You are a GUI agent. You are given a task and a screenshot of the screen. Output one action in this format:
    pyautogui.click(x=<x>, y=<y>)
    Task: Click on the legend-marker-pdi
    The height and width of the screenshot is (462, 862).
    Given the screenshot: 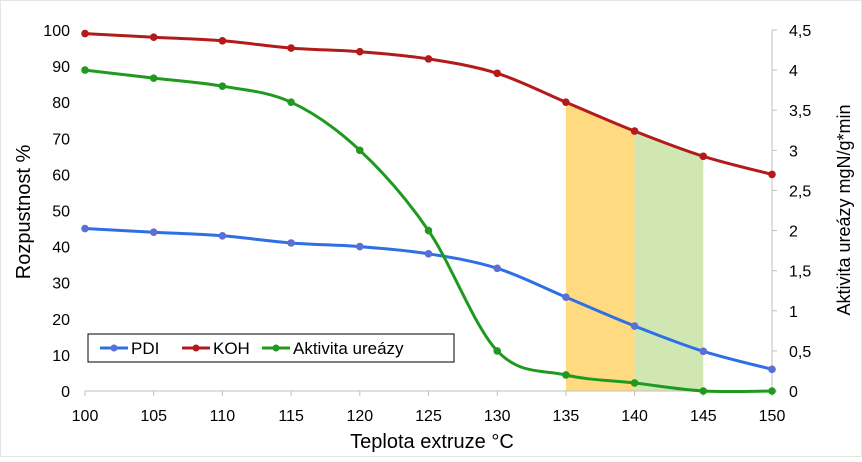 What is the action you would take?
    pyautogui.click(x=114, y=348)
    